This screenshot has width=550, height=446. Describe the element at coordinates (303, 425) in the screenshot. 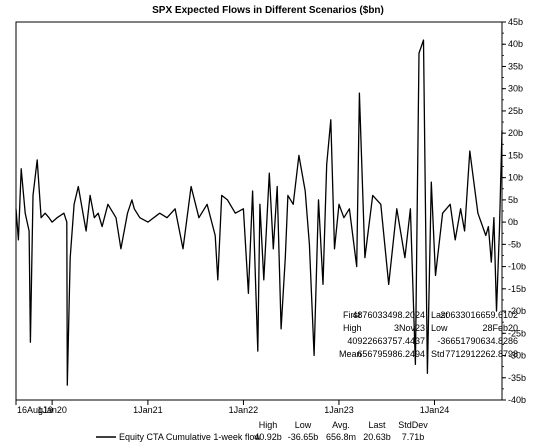

I see `legend-header-low: Low` at that location.